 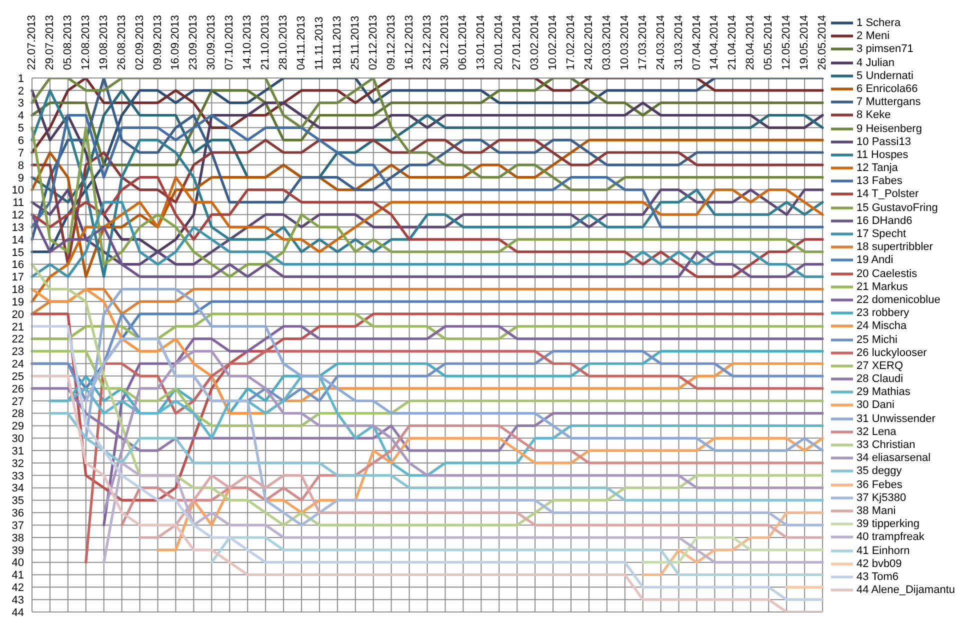 I want to click on y-tick-label: 36, so click(x=18, y=514).